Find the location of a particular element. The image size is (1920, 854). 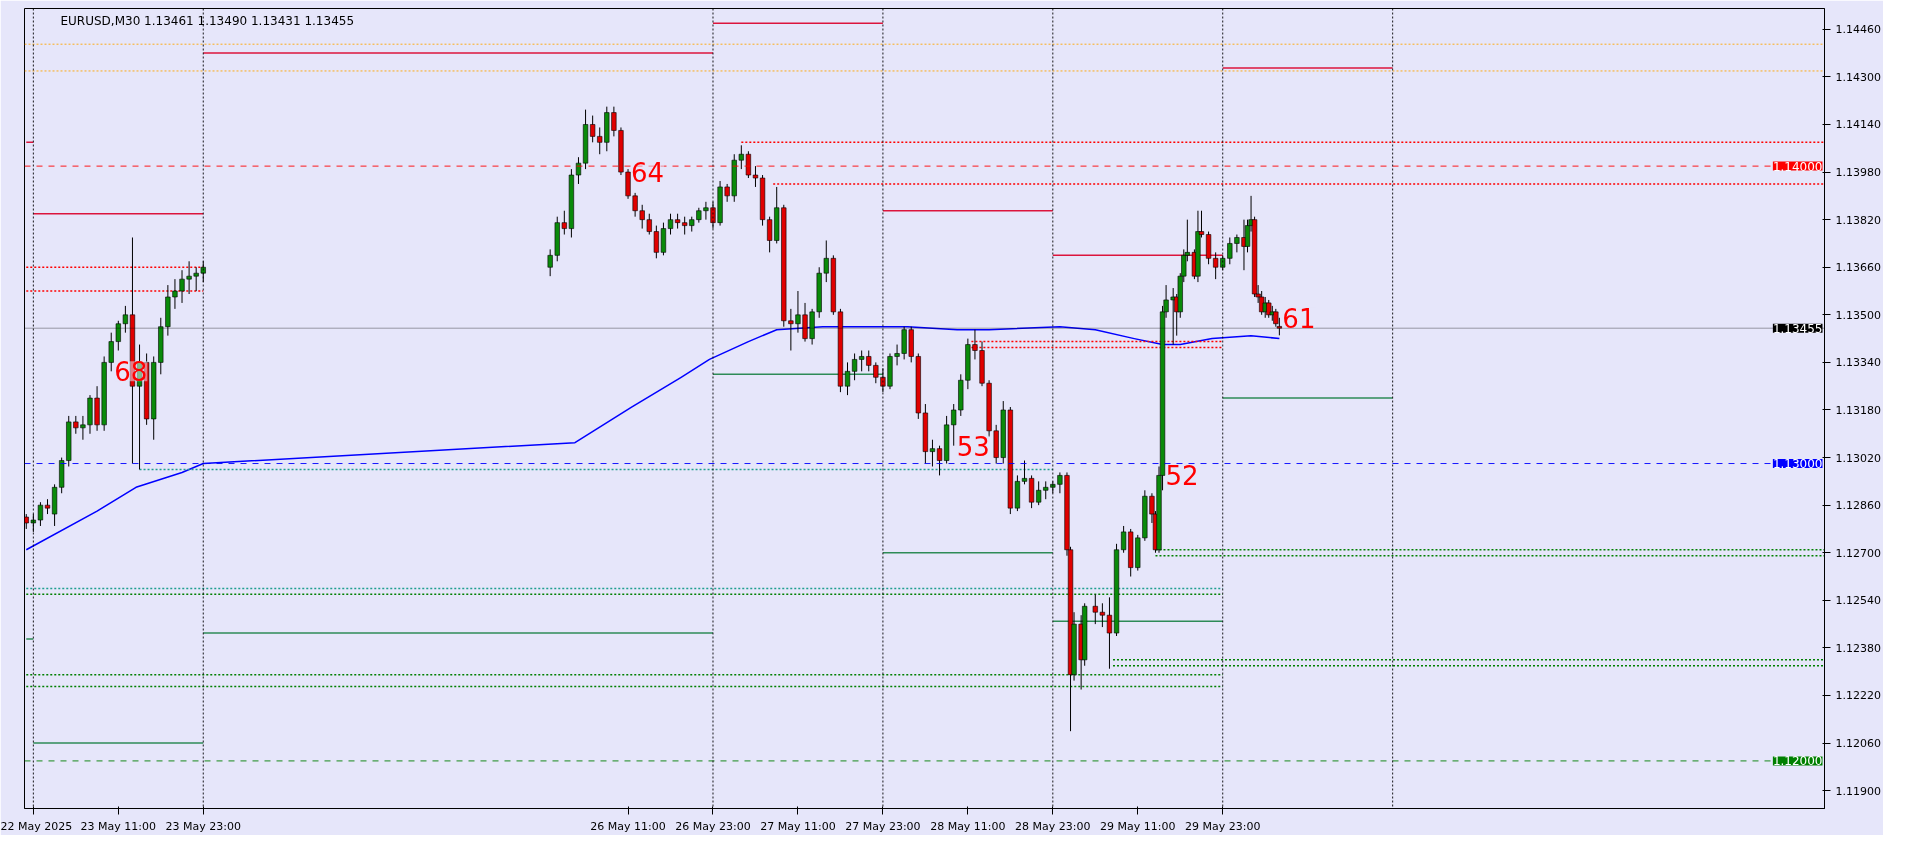

x-tick-label: 28 May 23:00 is located at coordinates (1053, 826).